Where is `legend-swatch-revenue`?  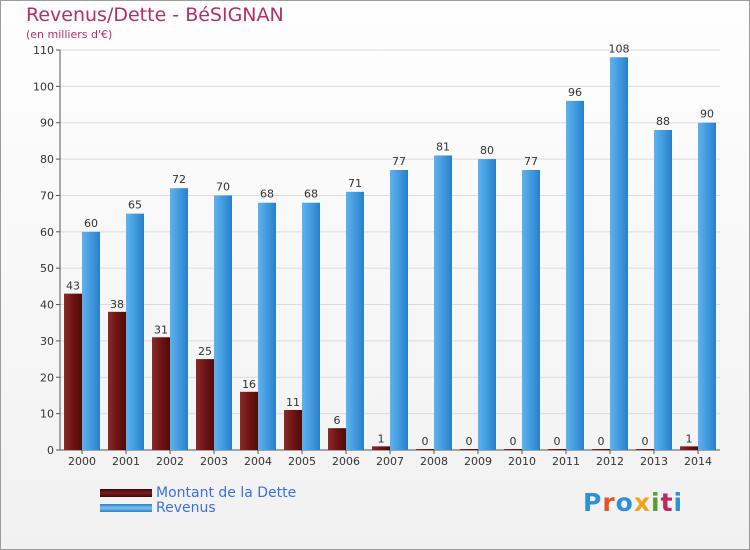
legend-swatch-revenue is located at coordinates (126, 508).